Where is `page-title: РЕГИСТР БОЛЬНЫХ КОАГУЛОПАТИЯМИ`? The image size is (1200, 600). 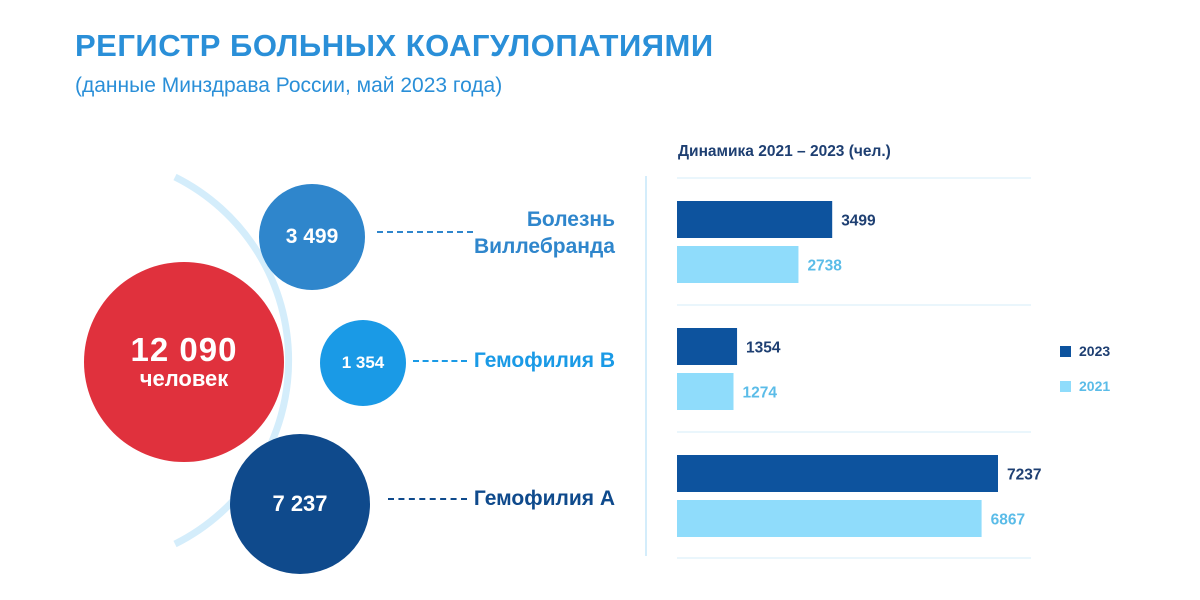
page-title: РЕГИСТР БОЛЬНЫХ КОАГУЛОПАТИЯМИ is located at coordinates (394, 45).